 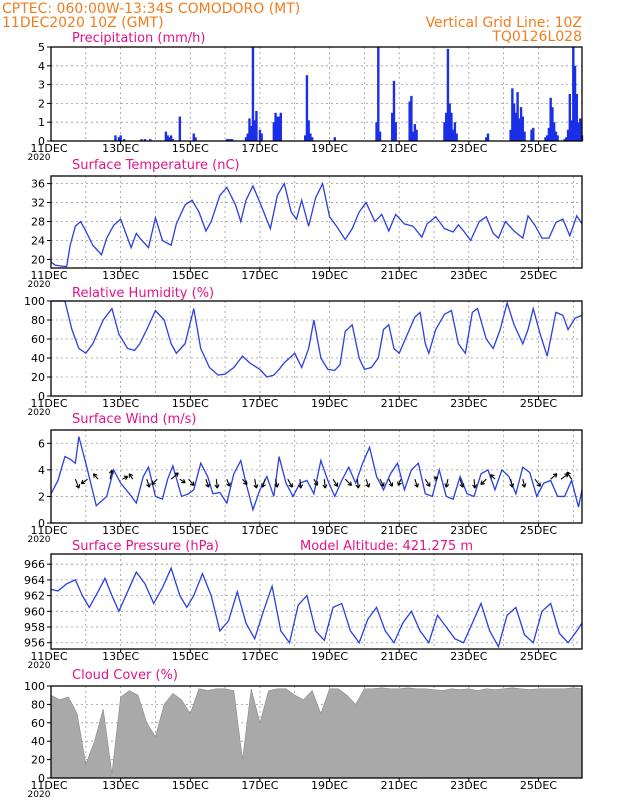 I want to click on model-altitude-annotation: Model Altitude: 421.275 m, so click(x=386, y=546).